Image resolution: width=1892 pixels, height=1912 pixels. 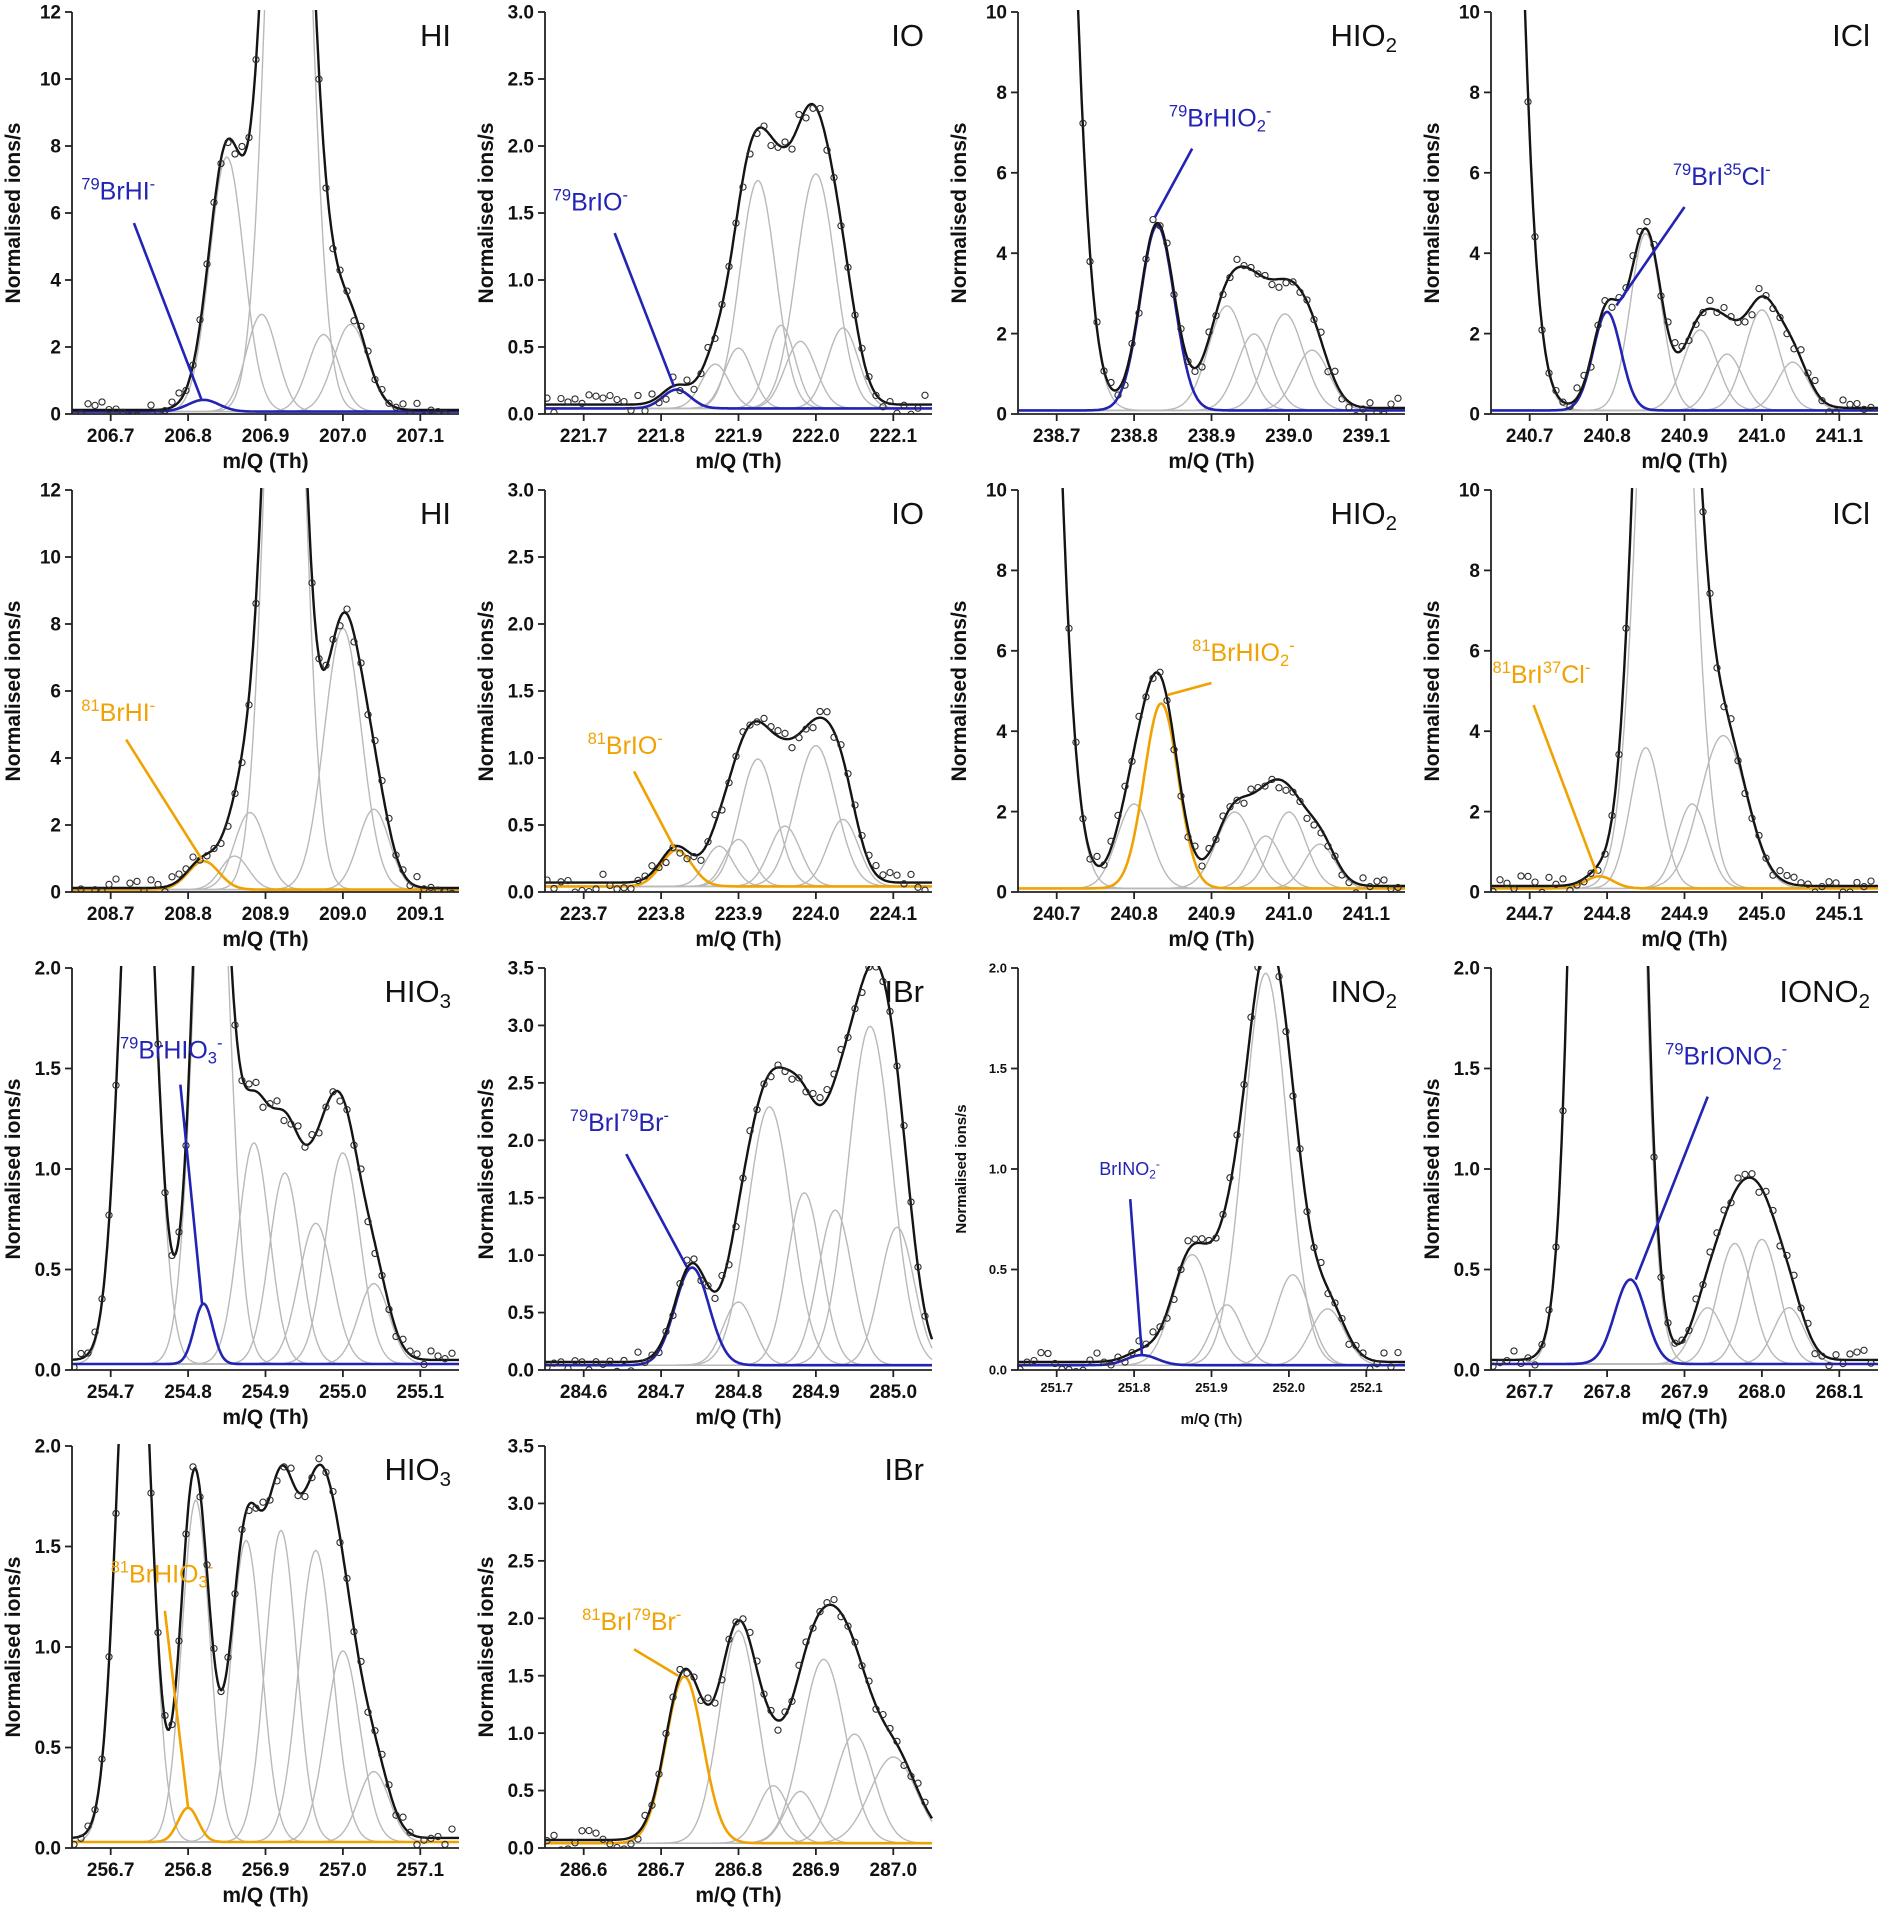 What do you see at coordinates (1211, 1387) in the screenshot?
I see `x-tick-label: 251.9` at bounding box center [1211, 1387].